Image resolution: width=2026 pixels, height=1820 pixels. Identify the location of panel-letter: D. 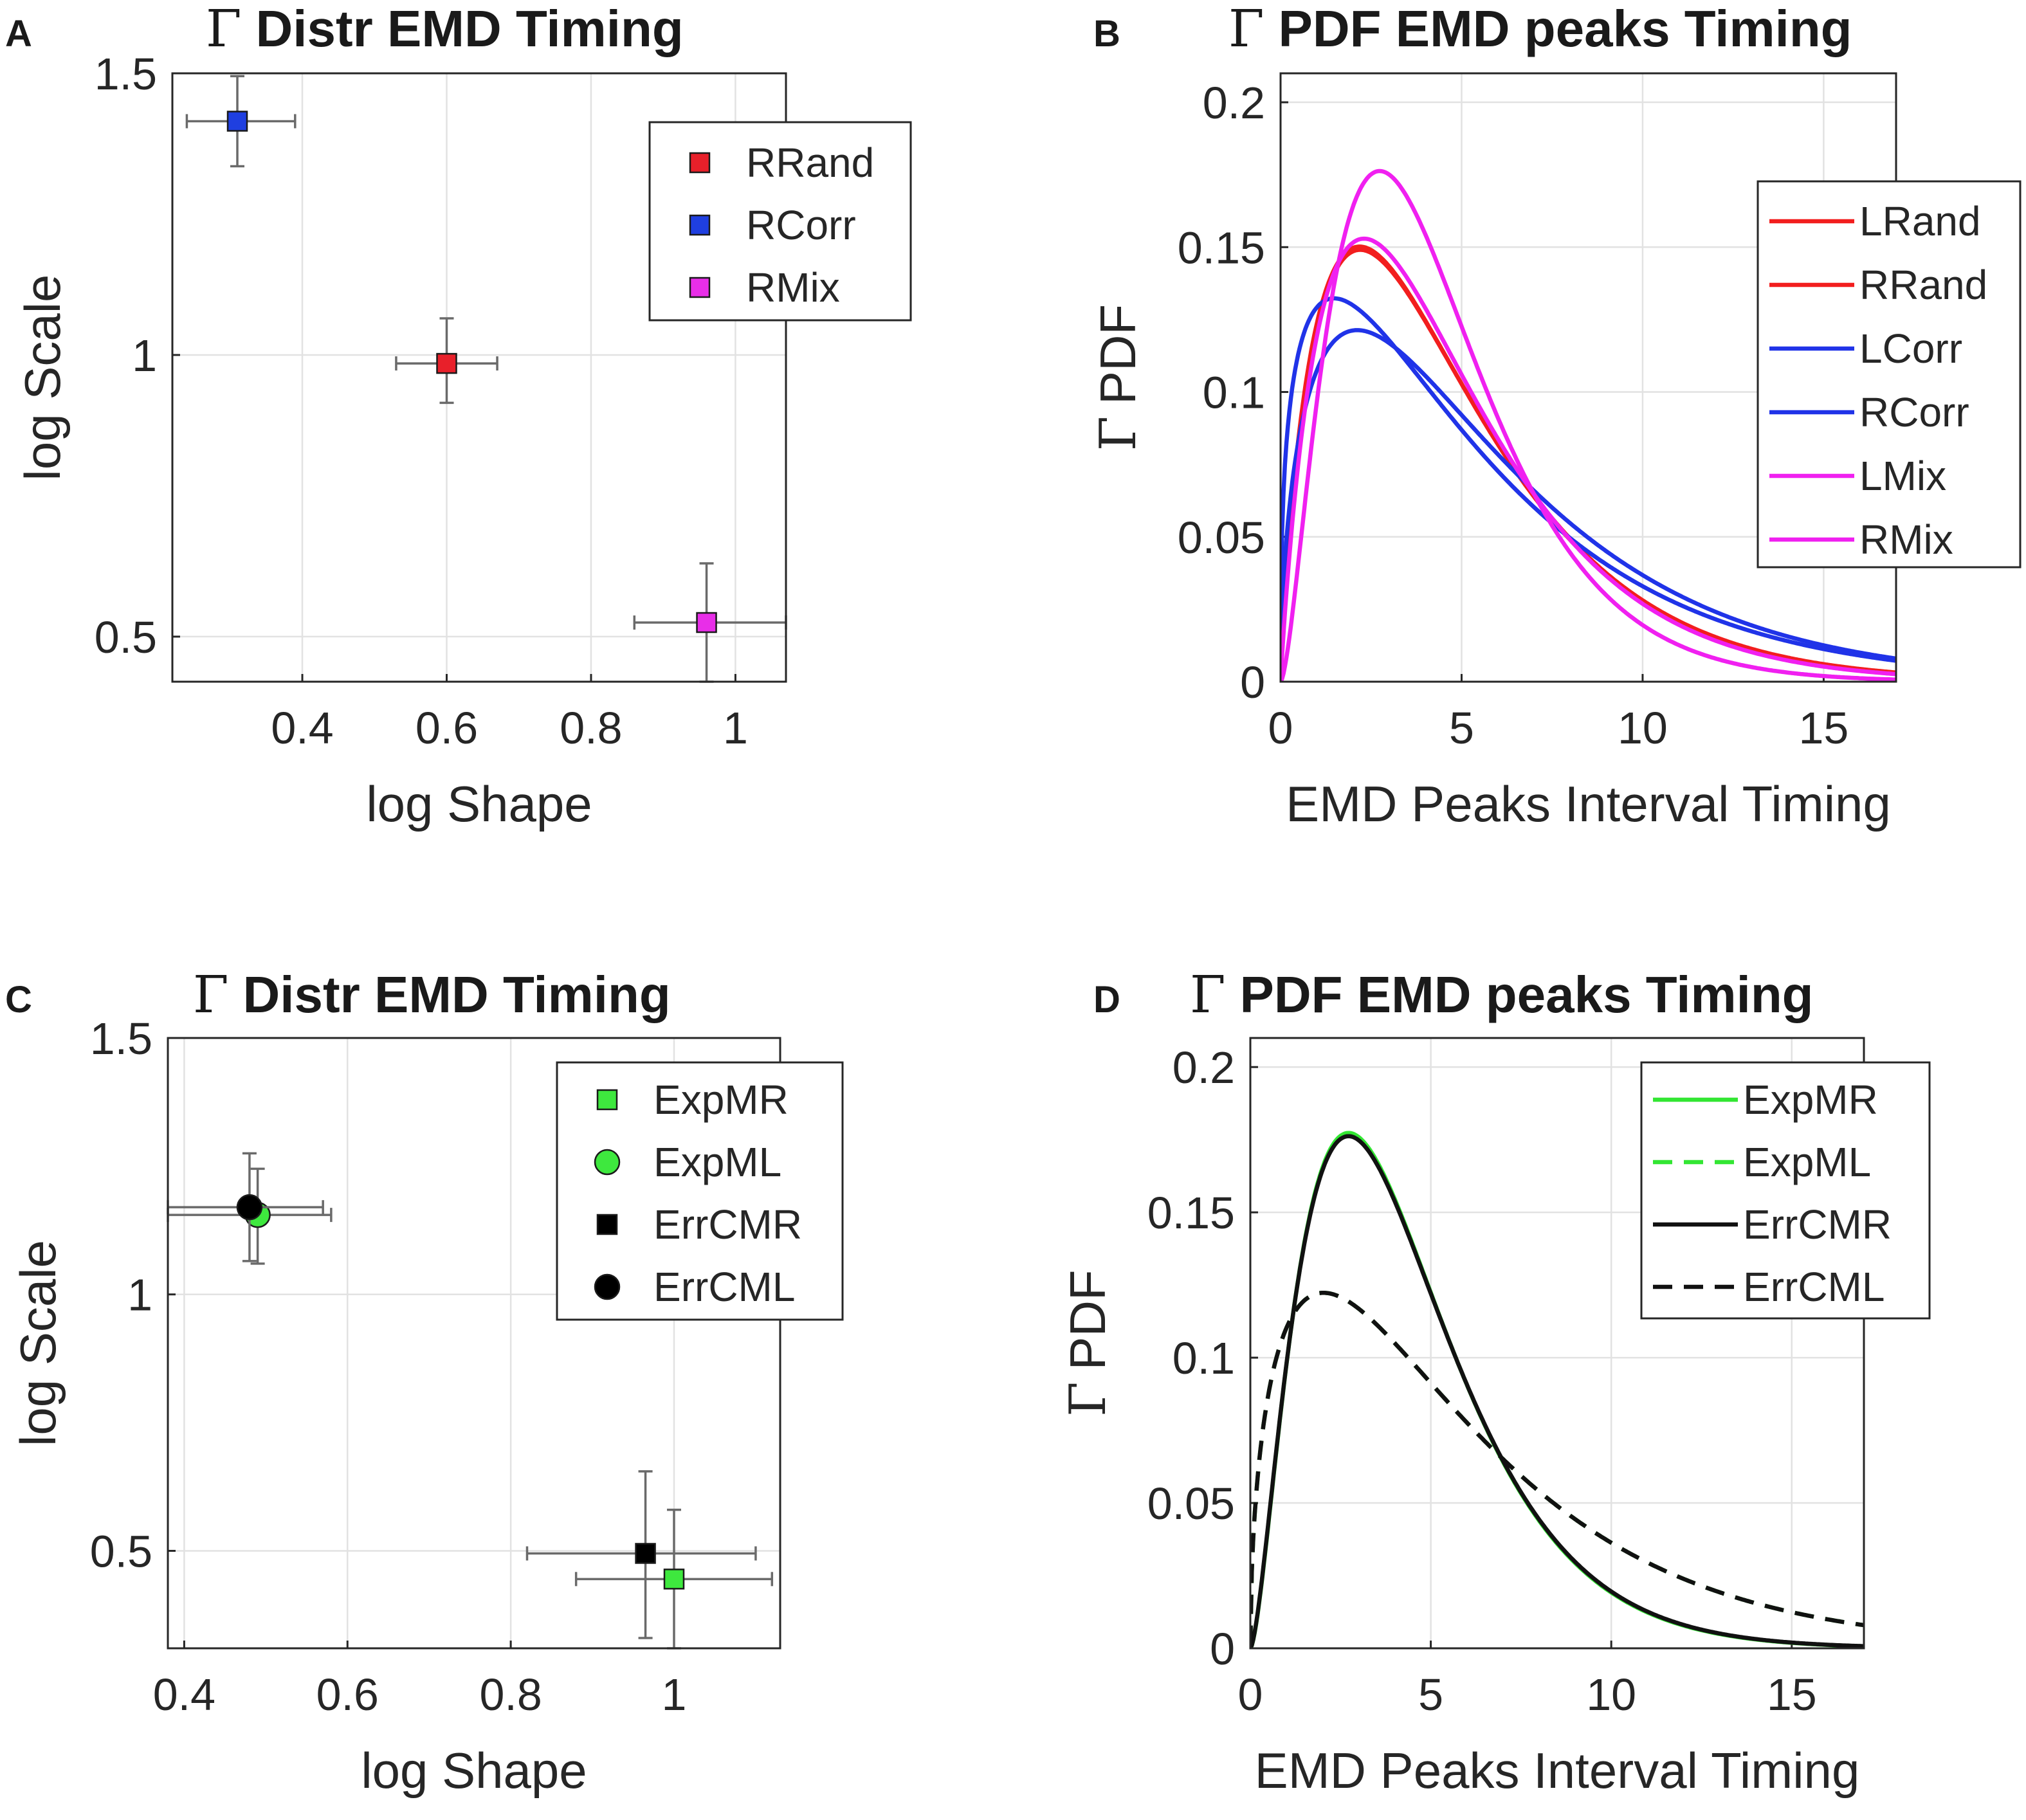
(1106, 1000).